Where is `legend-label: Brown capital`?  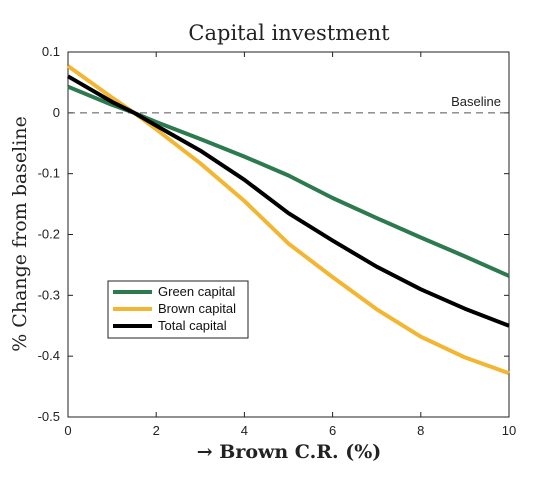 legend-label: Brown capital is located at coordinates (197, 308).